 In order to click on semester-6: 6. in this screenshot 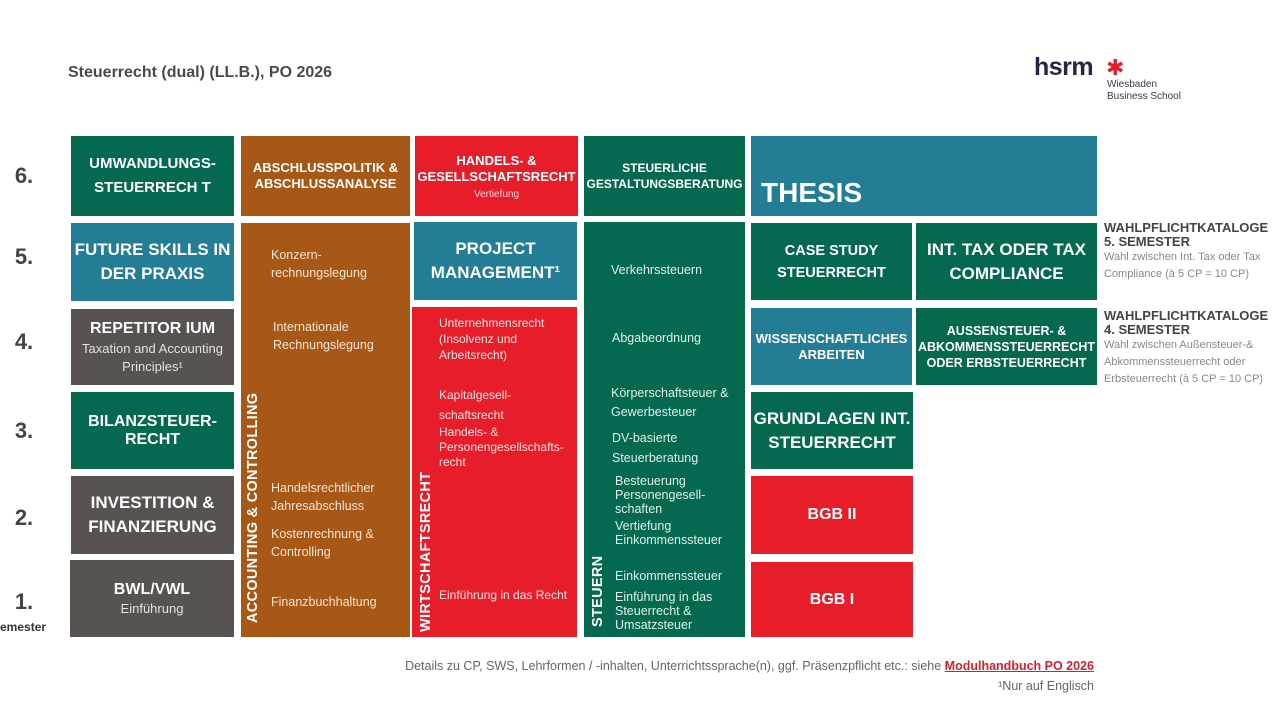, I will do `click(24, 175)`.